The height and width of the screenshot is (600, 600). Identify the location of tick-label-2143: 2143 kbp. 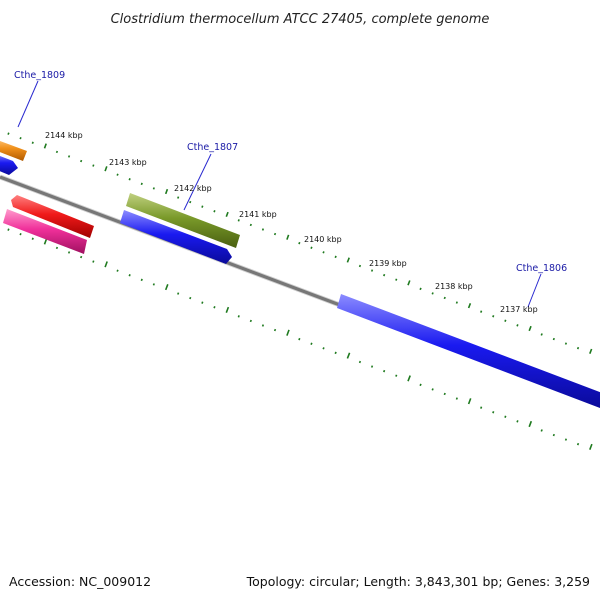
(128, 162).